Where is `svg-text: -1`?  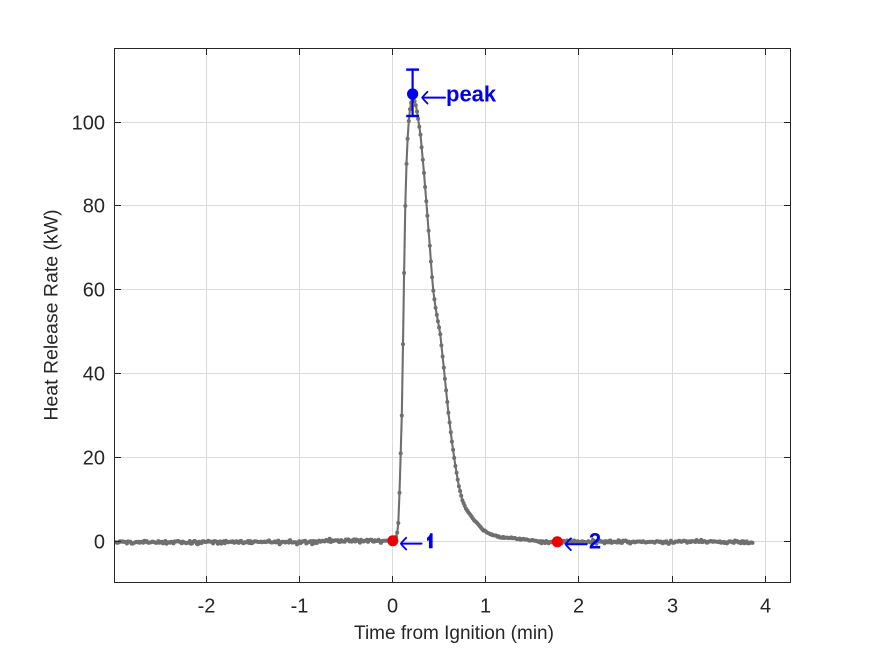 svg-text: -1 is located at coordinates (300, 606).